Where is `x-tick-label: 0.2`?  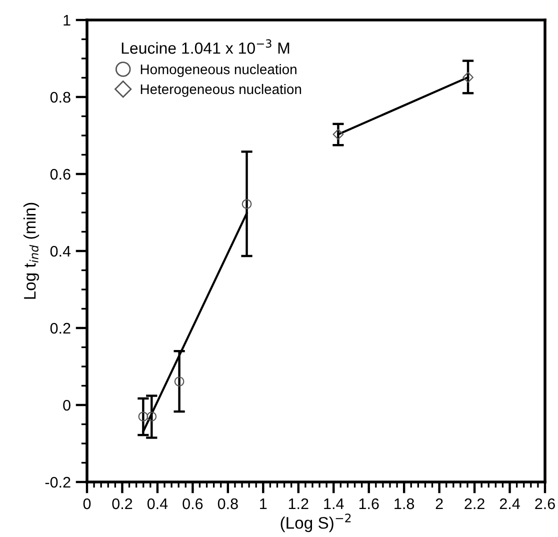
x-tick-label: 0.2 is located at coordinates (122, 504).